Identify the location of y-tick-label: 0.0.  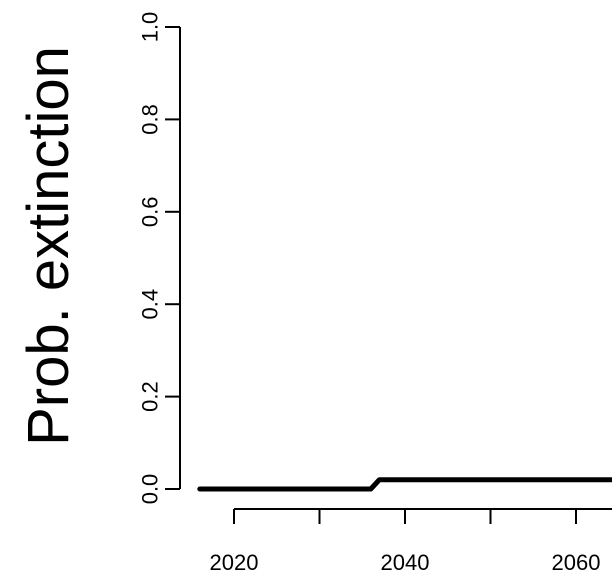
(150, 489).